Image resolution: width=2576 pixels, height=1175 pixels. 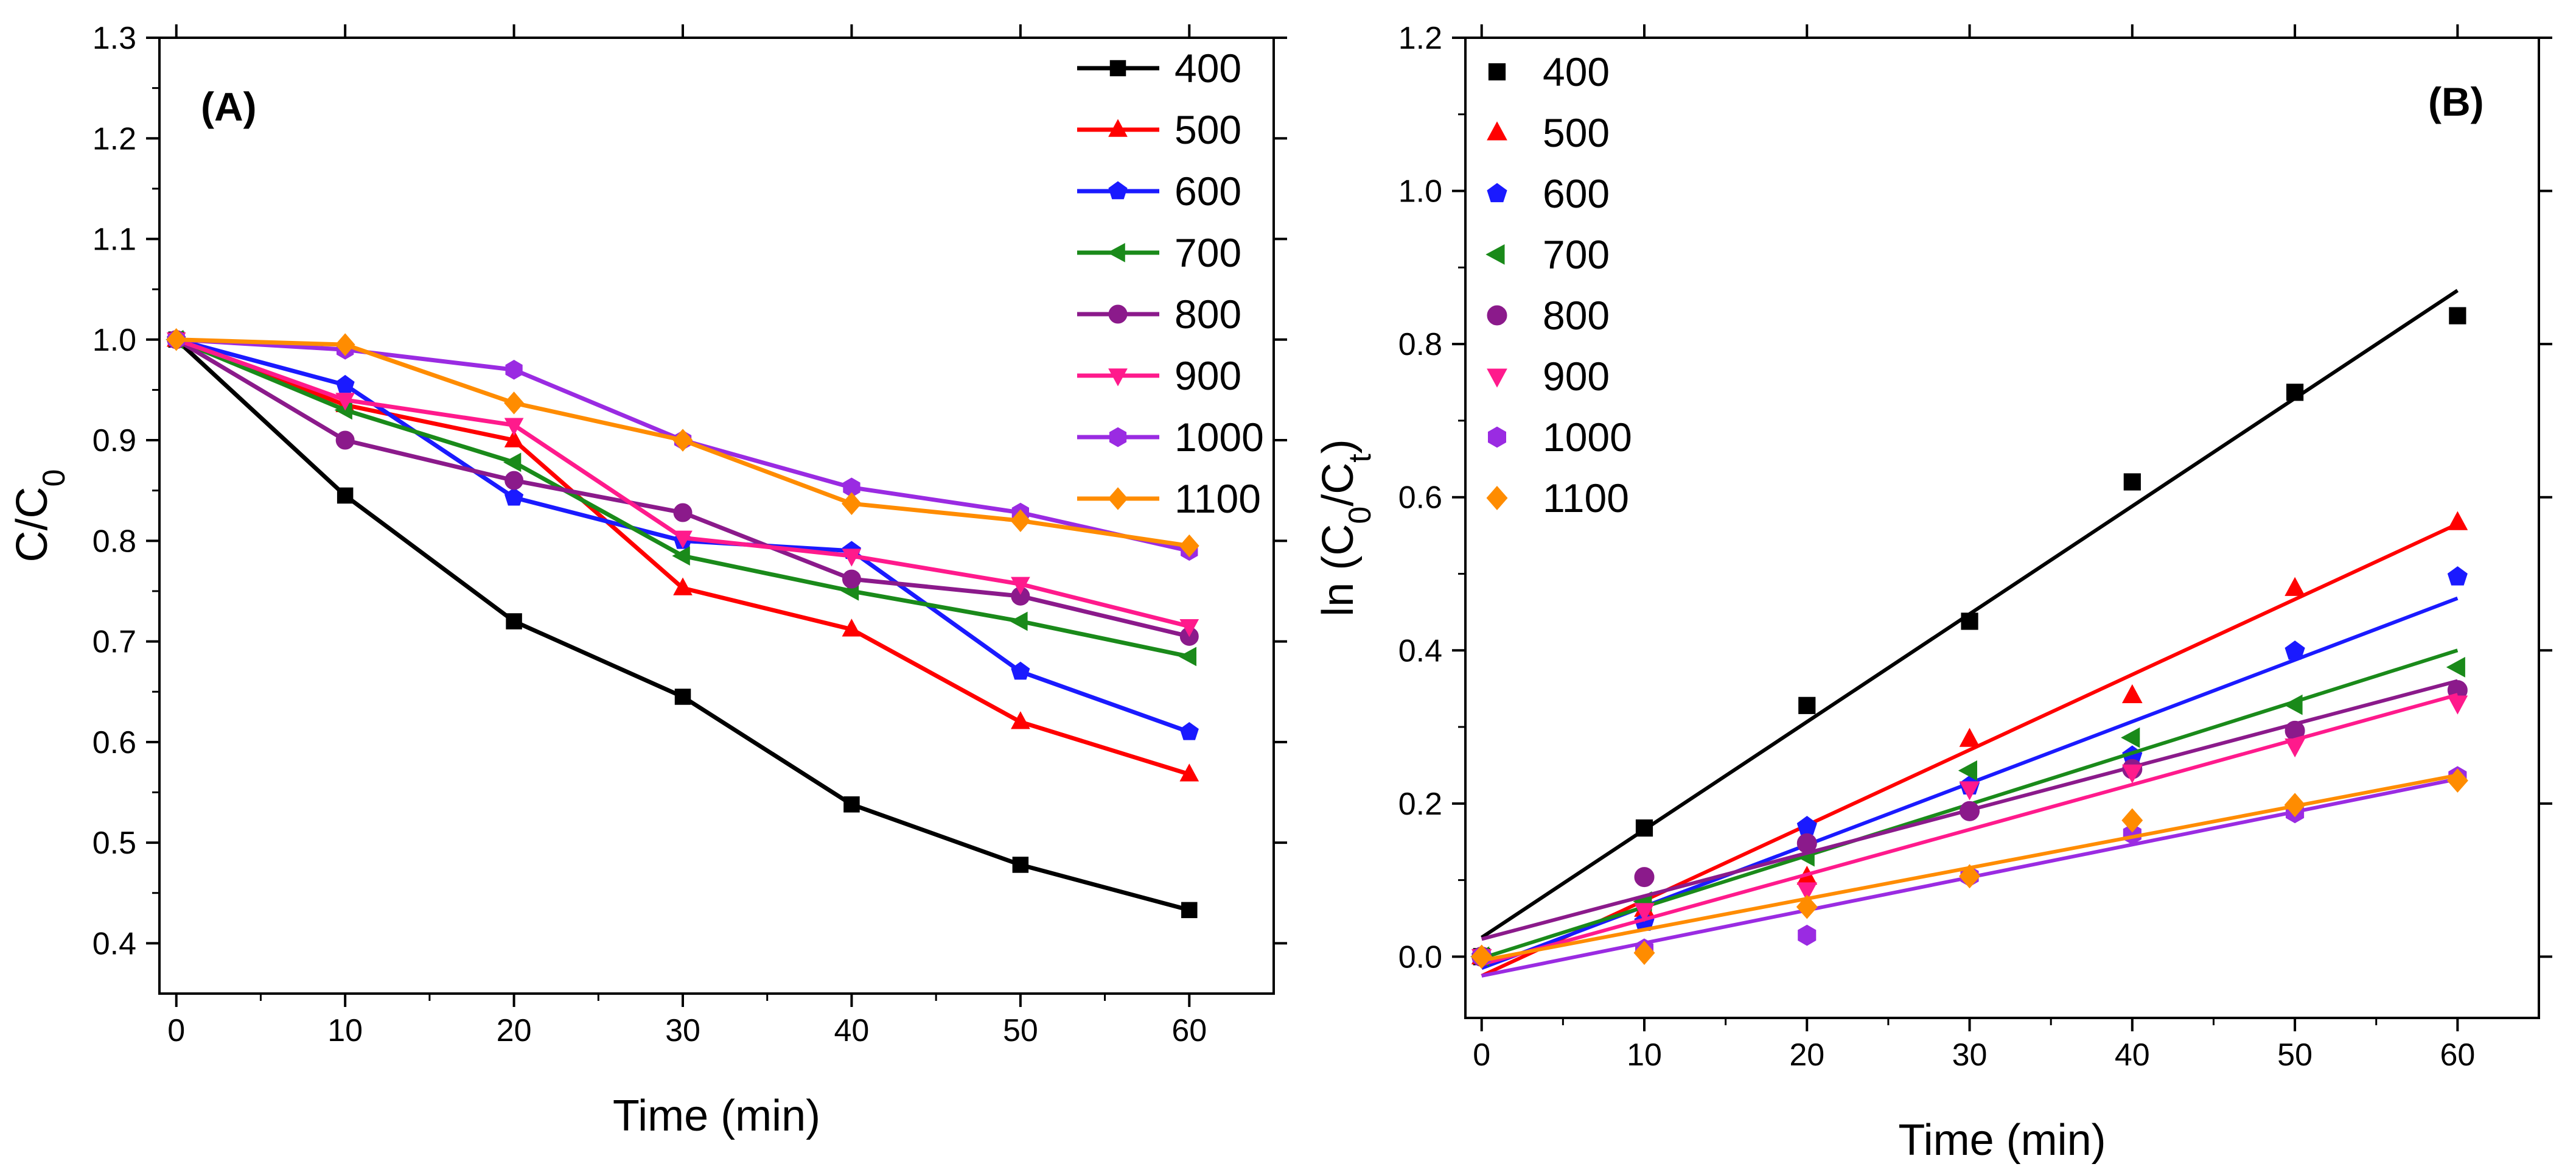 What do you see at coordinates (114, 944) in the screenshot?
I see `panel-a-y-tick-label: 0.4` at bounding box center [114, 944].